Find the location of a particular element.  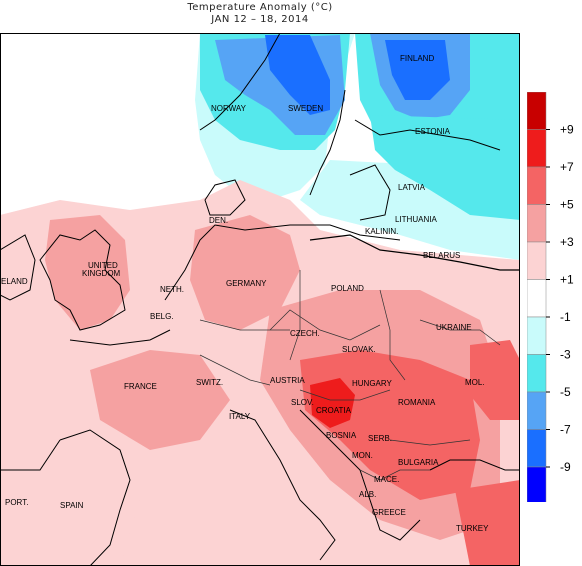

label-albania: ALB. is located at coordinates (367, 494).